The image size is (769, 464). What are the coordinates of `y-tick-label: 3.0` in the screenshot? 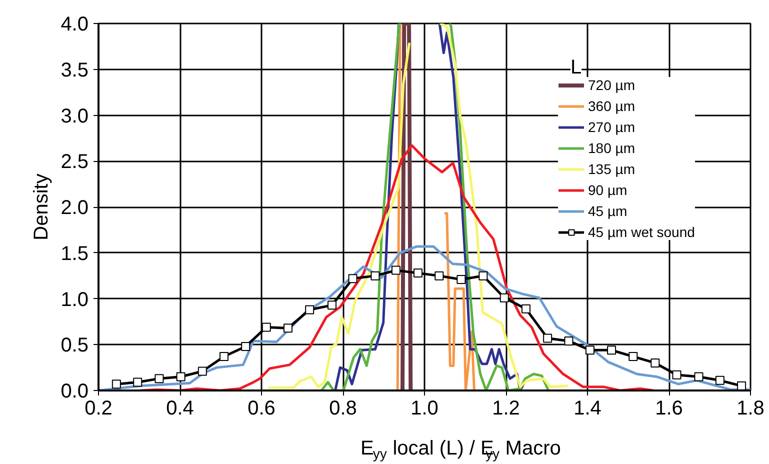 It's located at (74, 116).